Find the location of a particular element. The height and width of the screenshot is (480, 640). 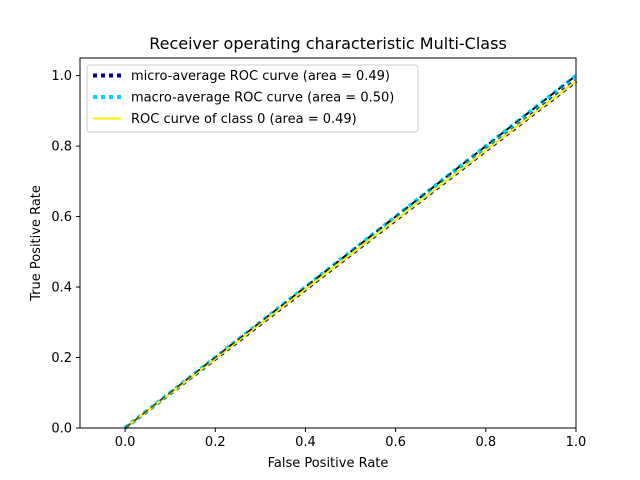

y-tick-label: 1.0 is located at coordinates (61, 76).